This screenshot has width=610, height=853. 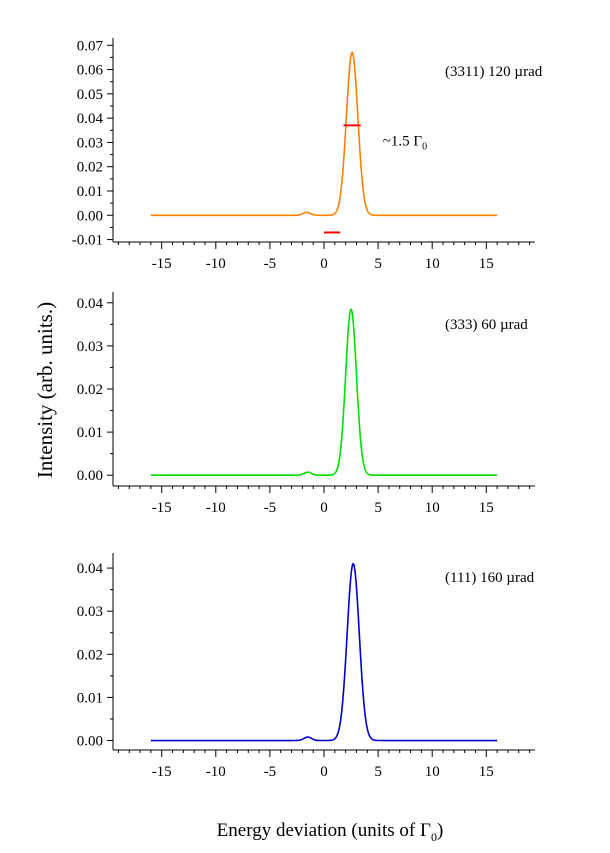 What do you see at coordinates (87, 241) in the screenshot?
I see `y-tick-label: -0.01` at bounding box center [87, 241].